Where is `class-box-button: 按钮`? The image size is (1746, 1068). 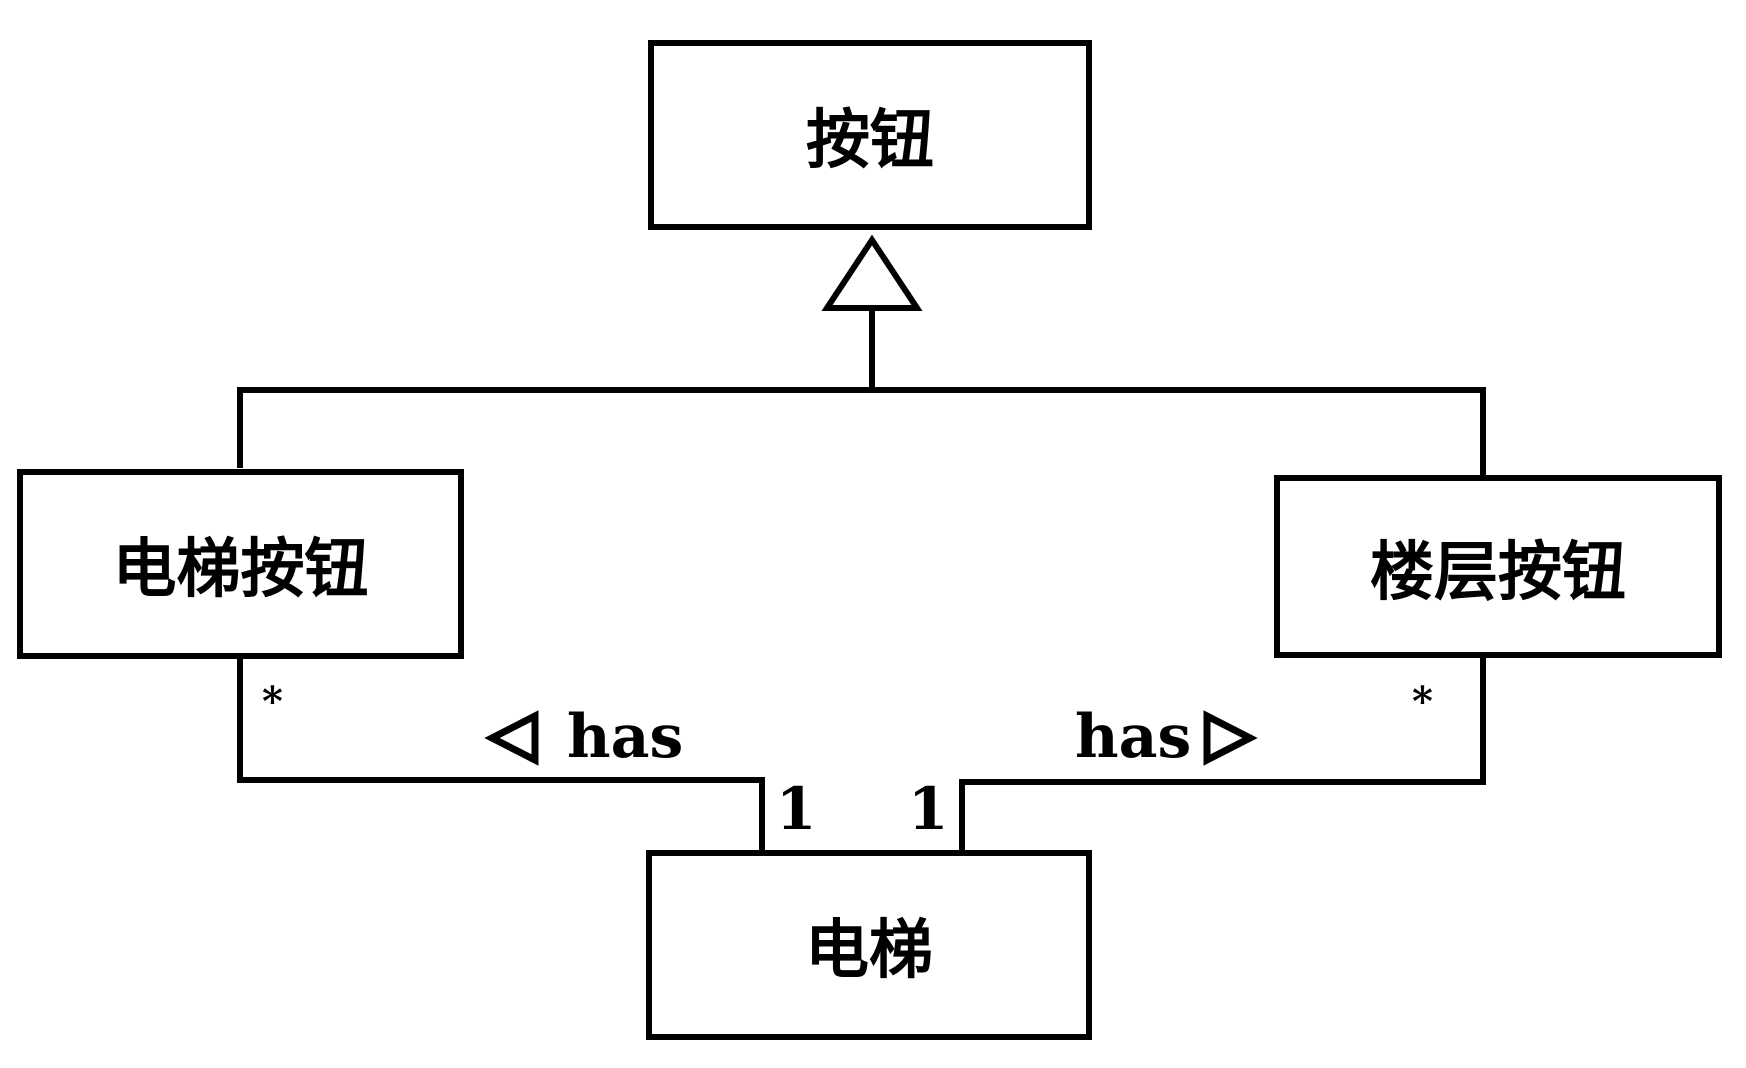 class-box-button: 按钮 is located at coordinates (870, 135).